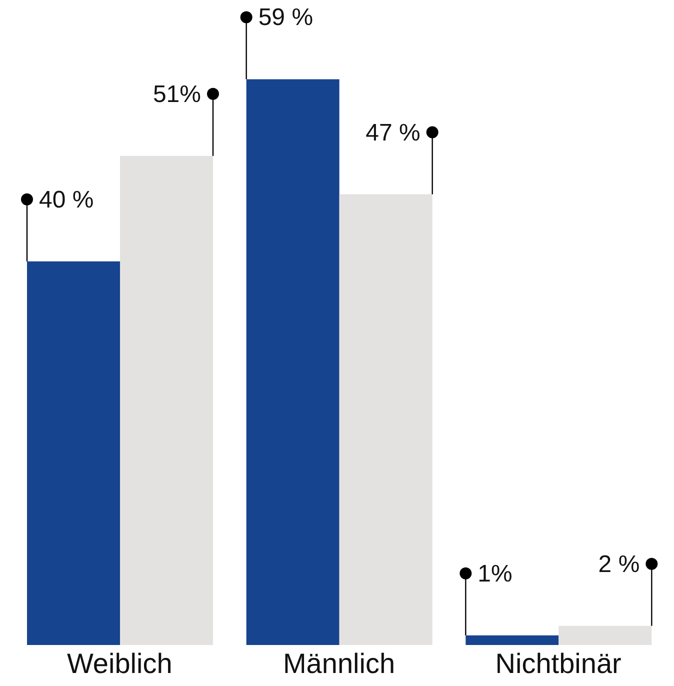 Image resolution: width=674 pixels, height=686 pixels. I want to click on x-tick-label: Männlich, so click(339, 663).